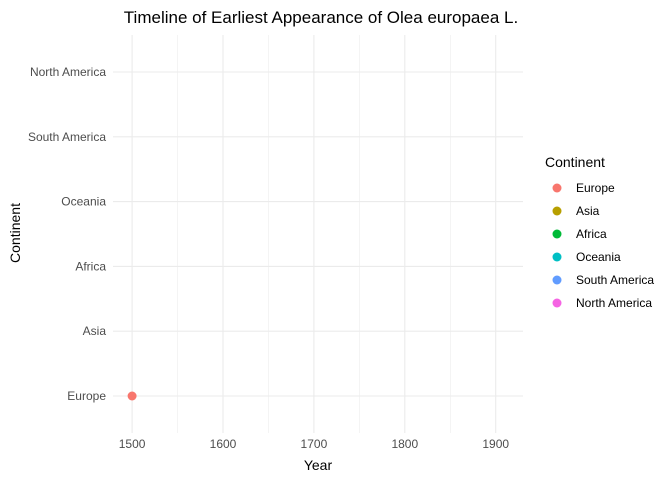 The image size is (672, 480). I want to click on x-tick-labels: 1500 1600 1700 1800 1900, so click(314, 444).